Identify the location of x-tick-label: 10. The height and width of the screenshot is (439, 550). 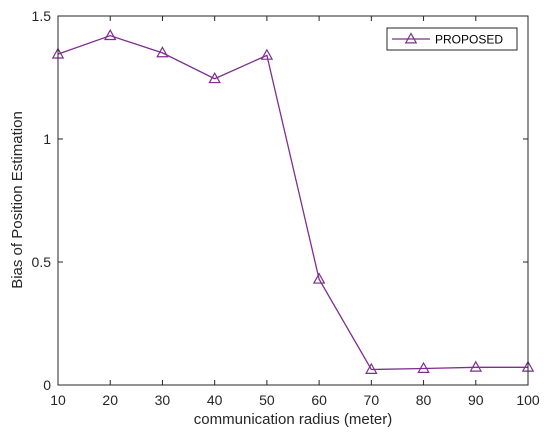
(58, 400).